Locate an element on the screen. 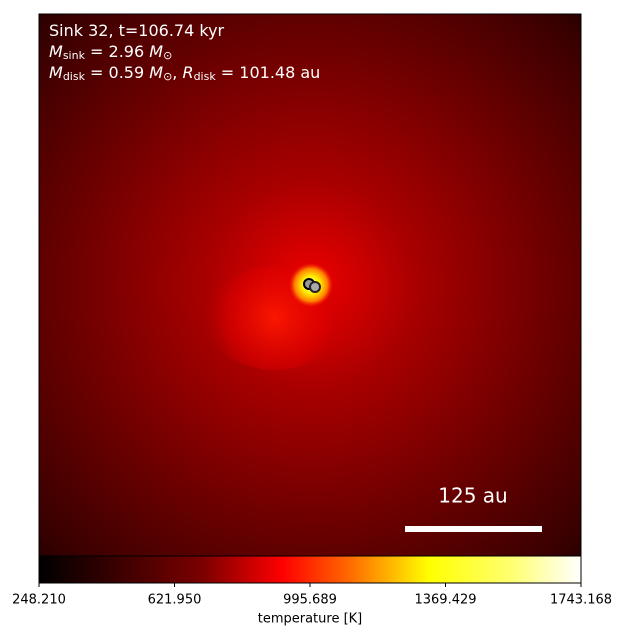  colorbar is located at coordinates (310, 569).